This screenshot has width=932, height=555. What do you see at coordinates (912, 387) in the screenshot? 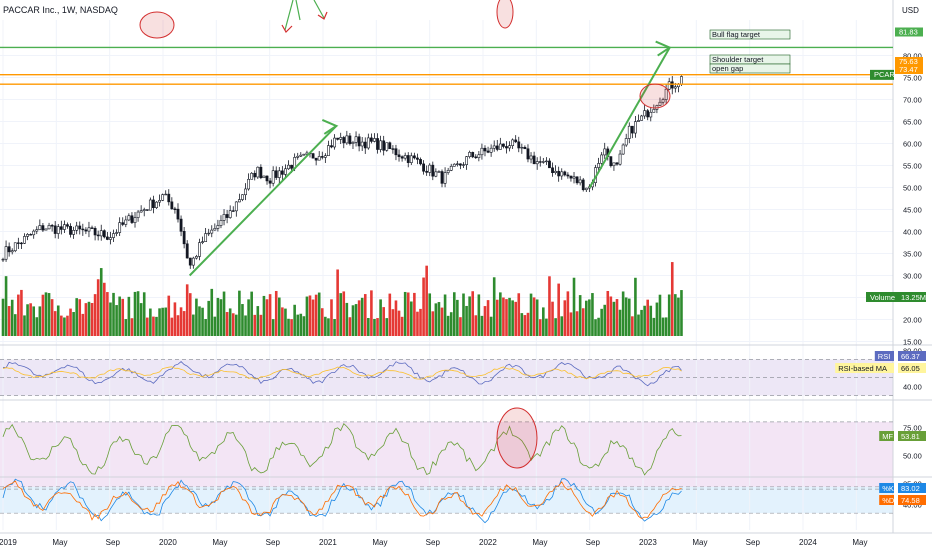
I see `osc-tick: 40.00` at bounding box center [912, 387].